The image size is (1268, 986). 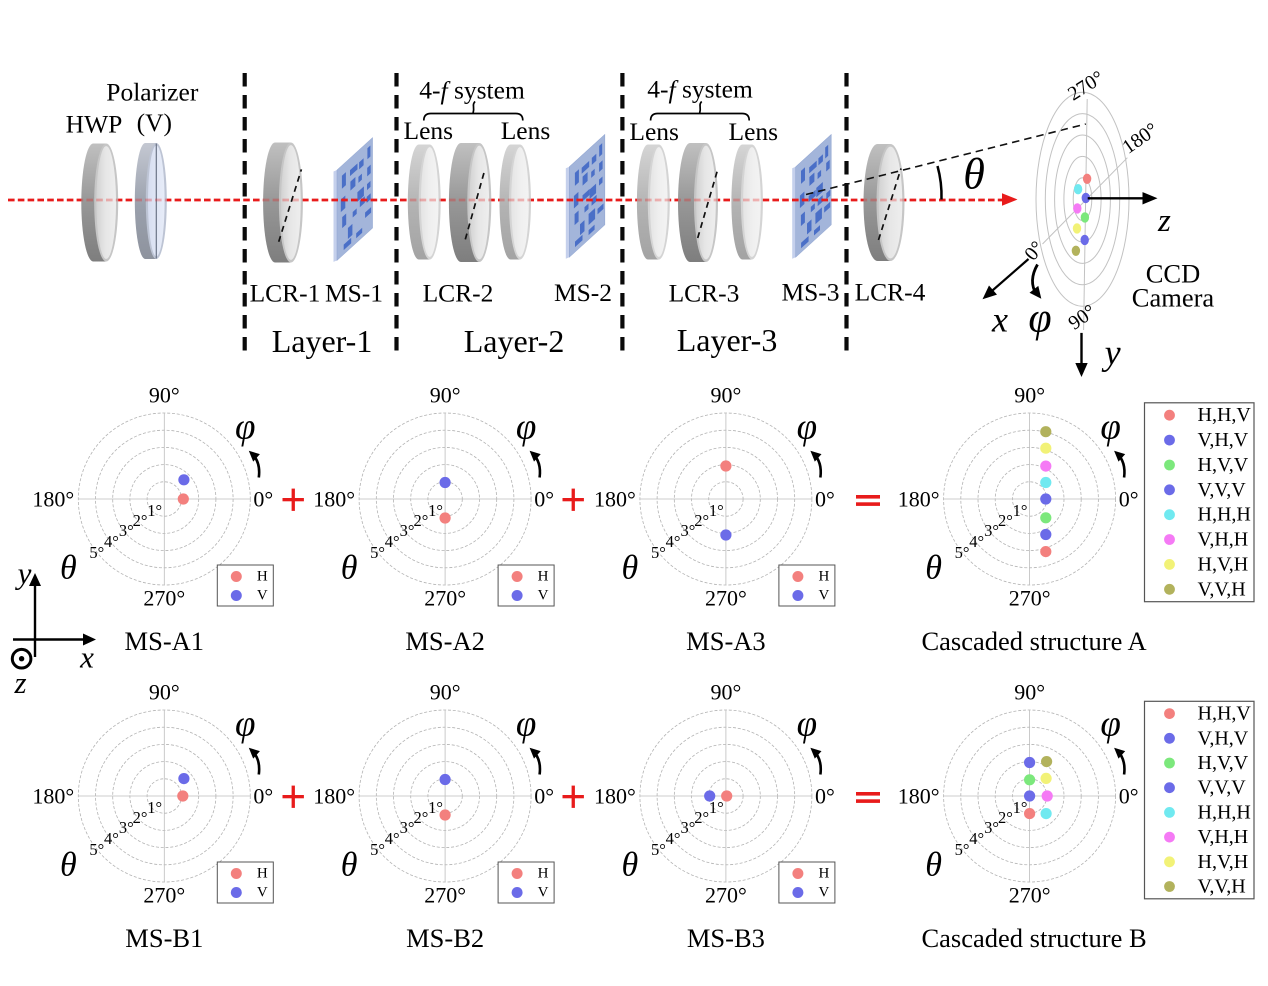 I want to click on svg-text: LCR-2, so click(x=458, y=293).